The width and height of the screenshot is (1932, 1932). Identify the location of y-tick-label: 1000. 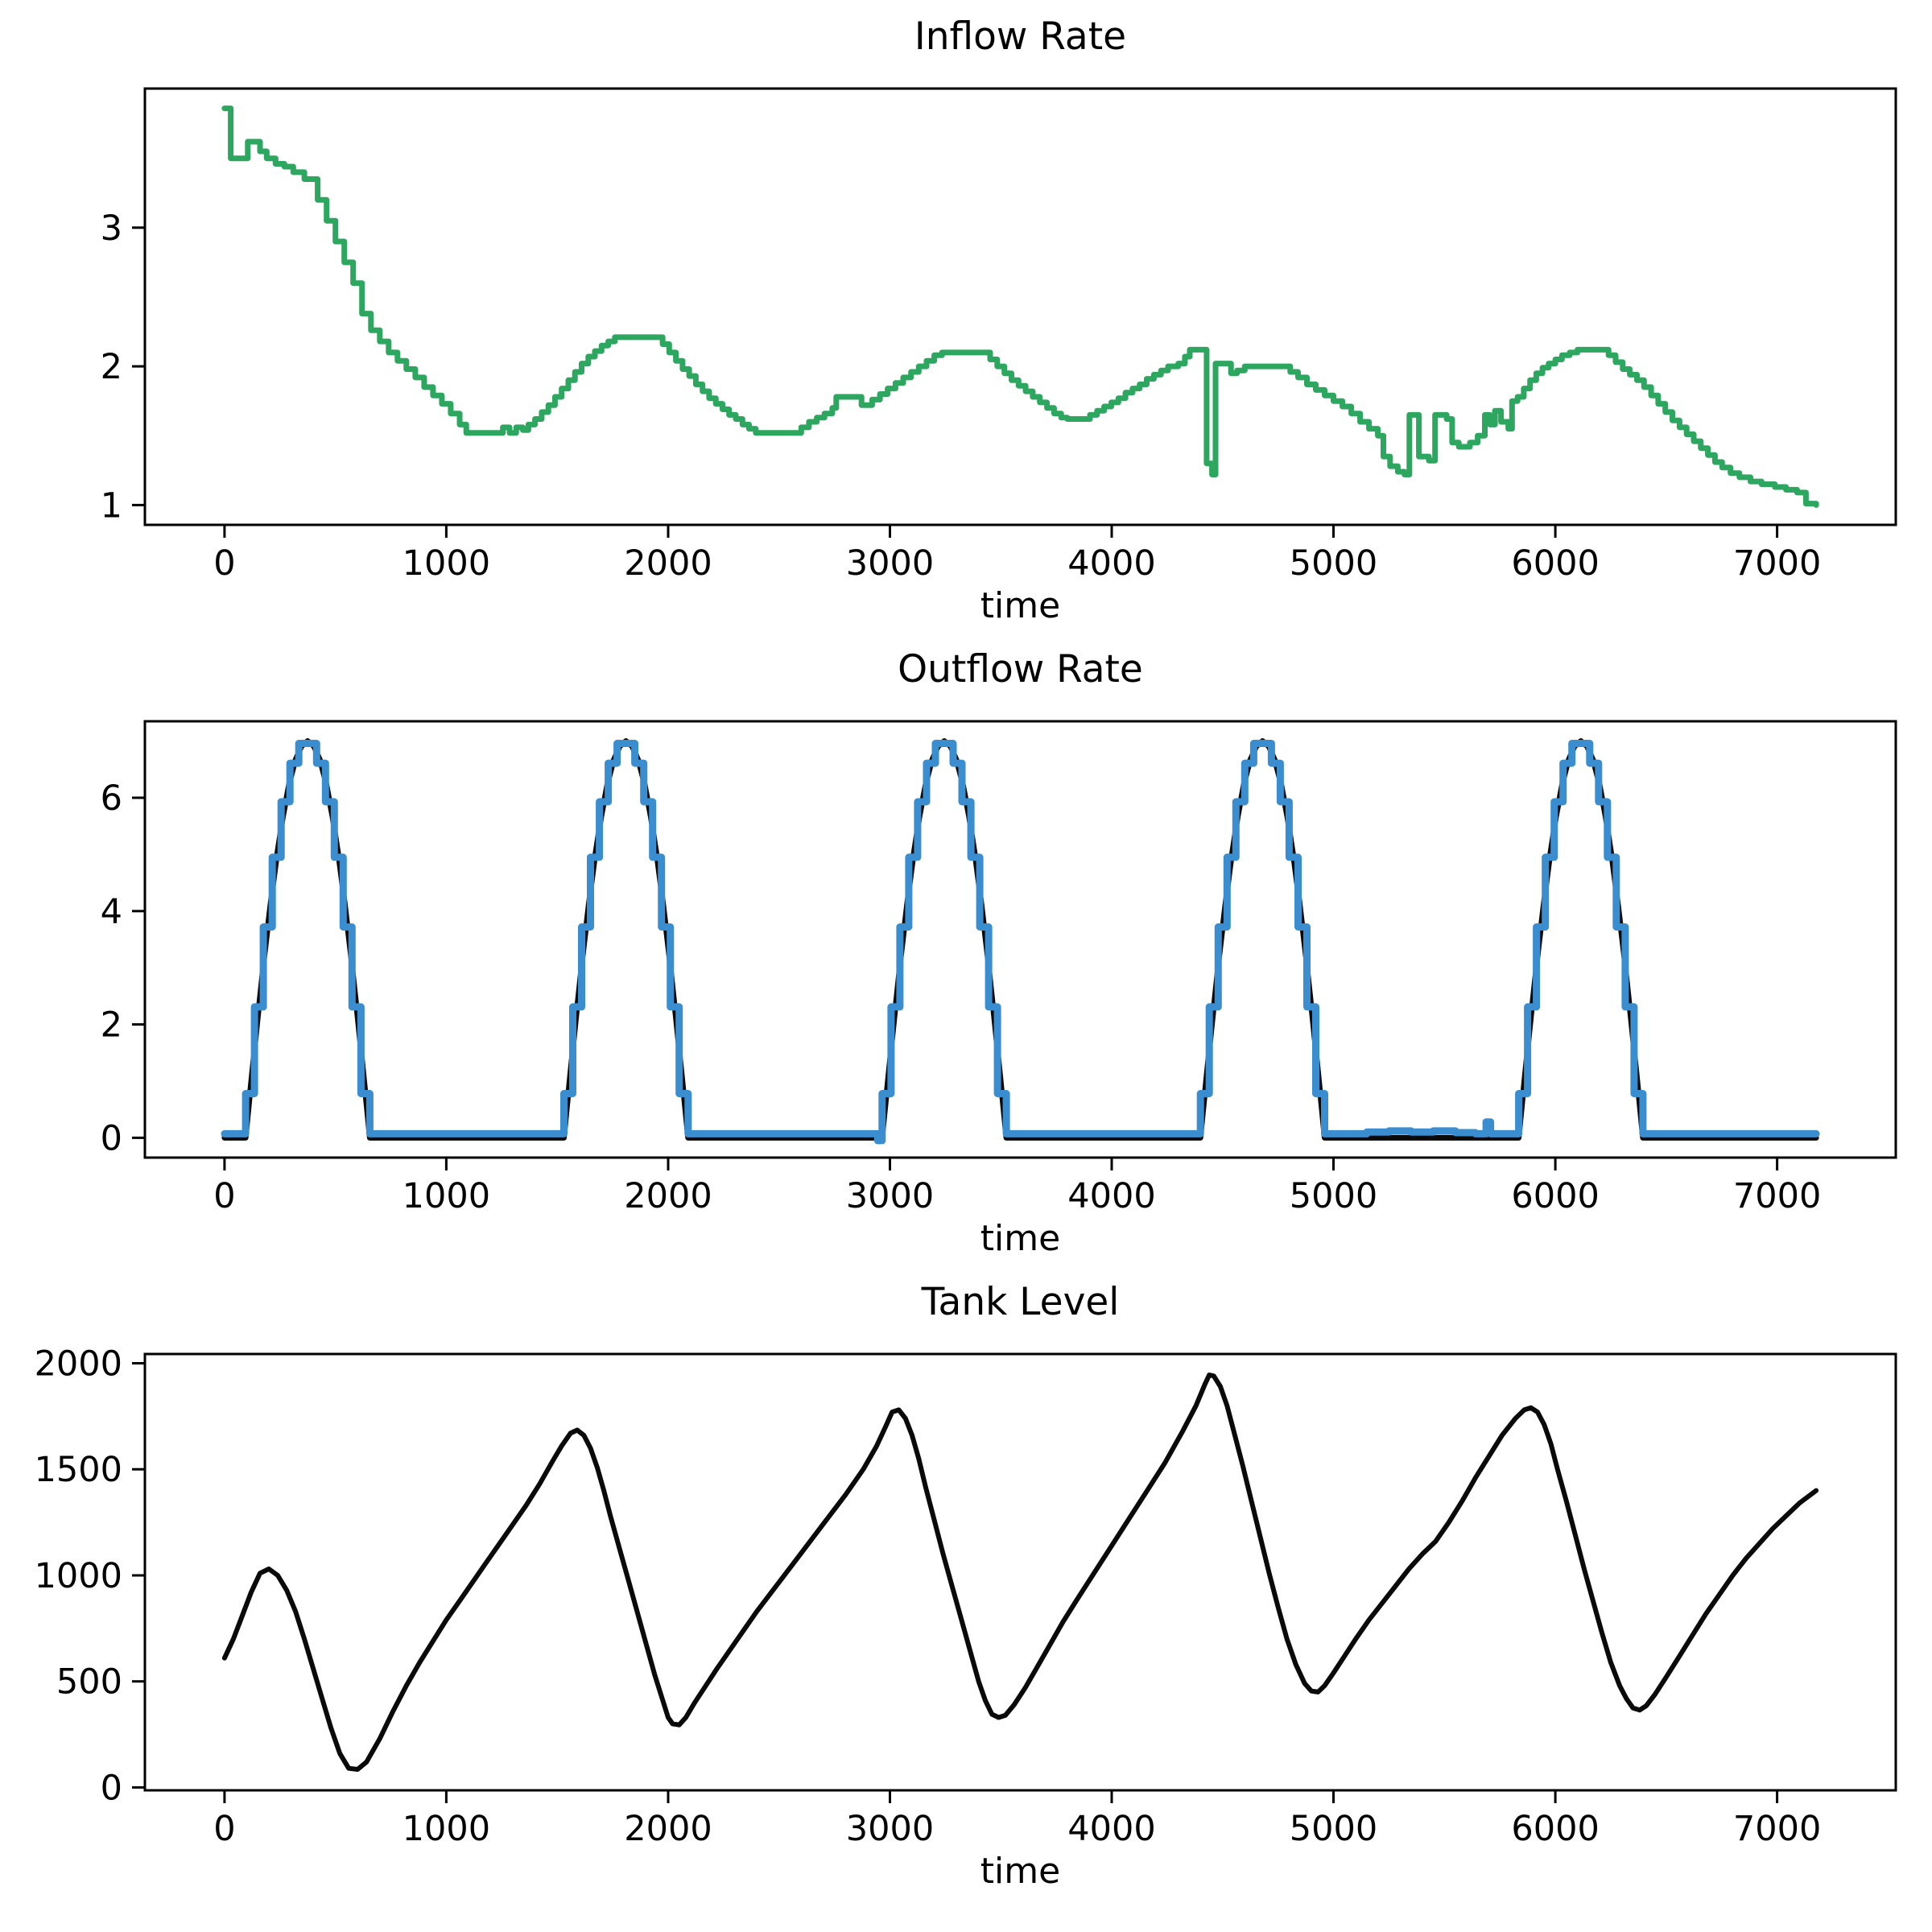
(78, 1576).